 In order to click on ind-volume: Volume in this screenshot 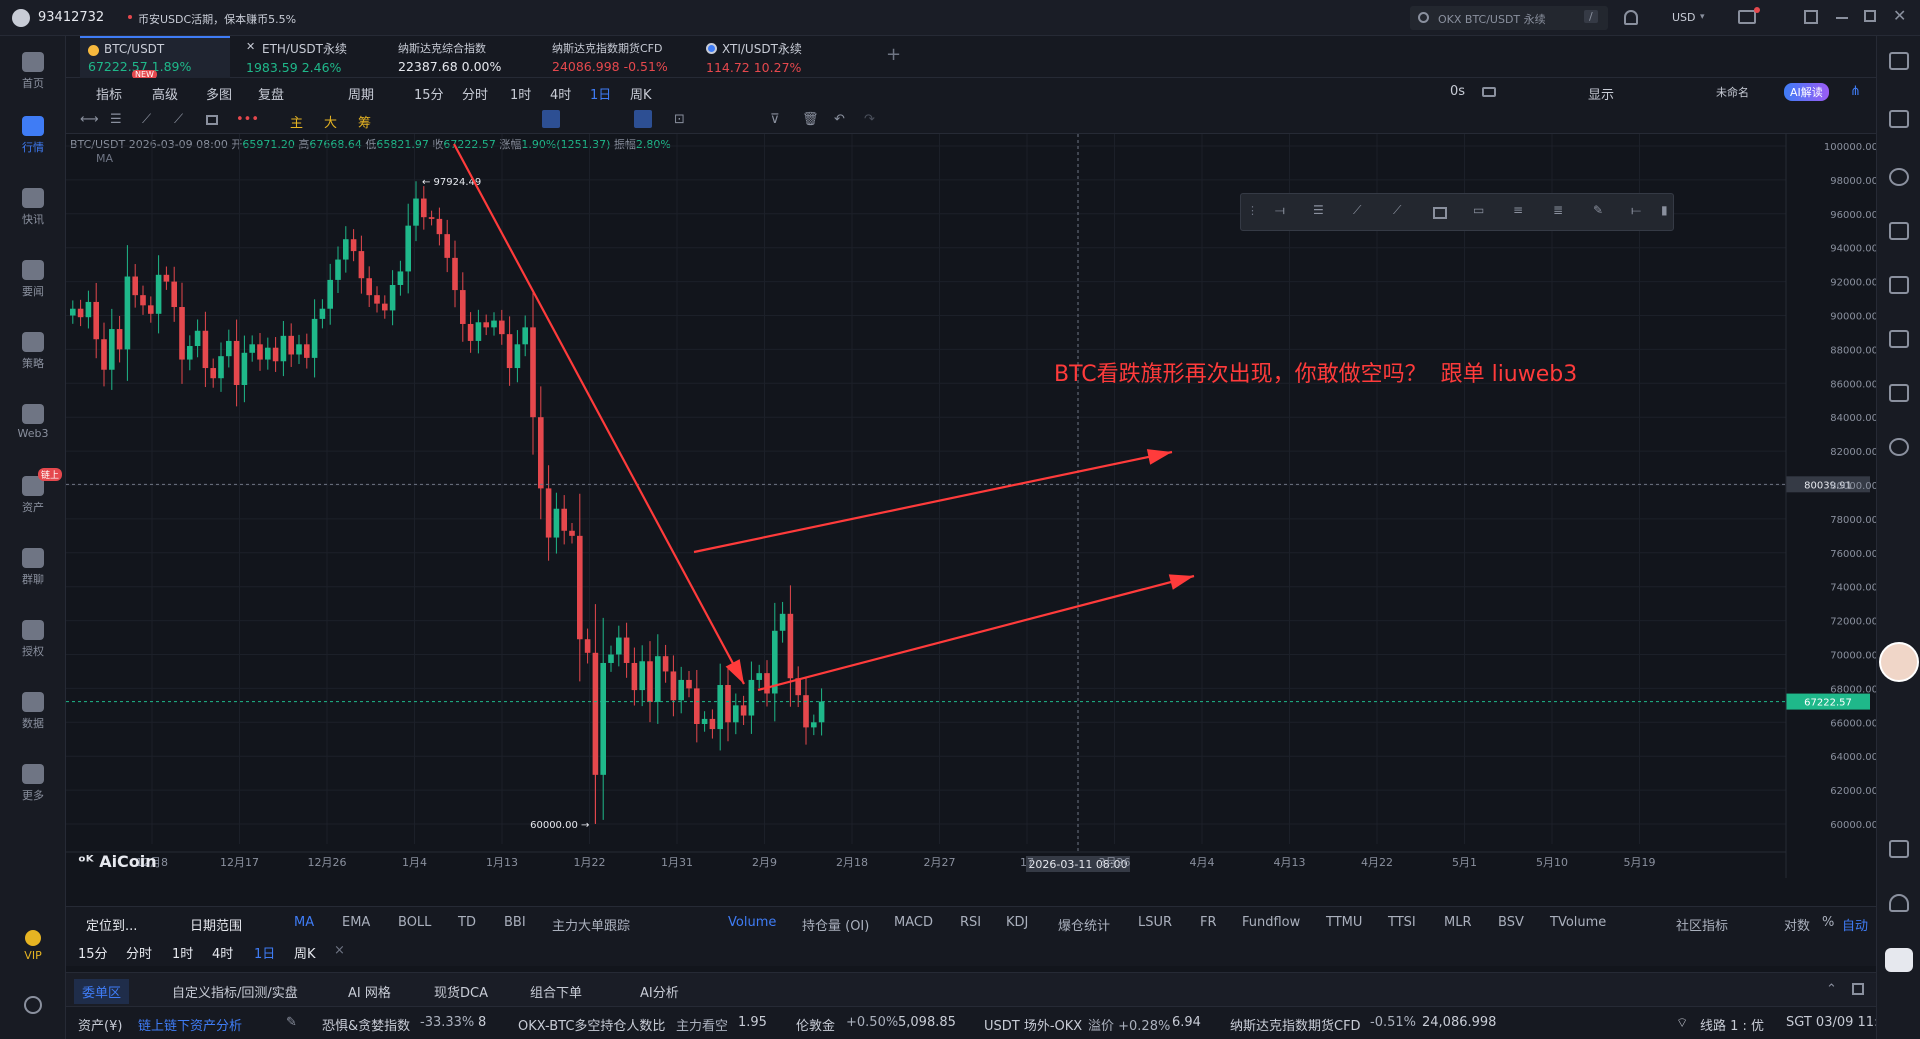, I will do `click(752, 922)`.